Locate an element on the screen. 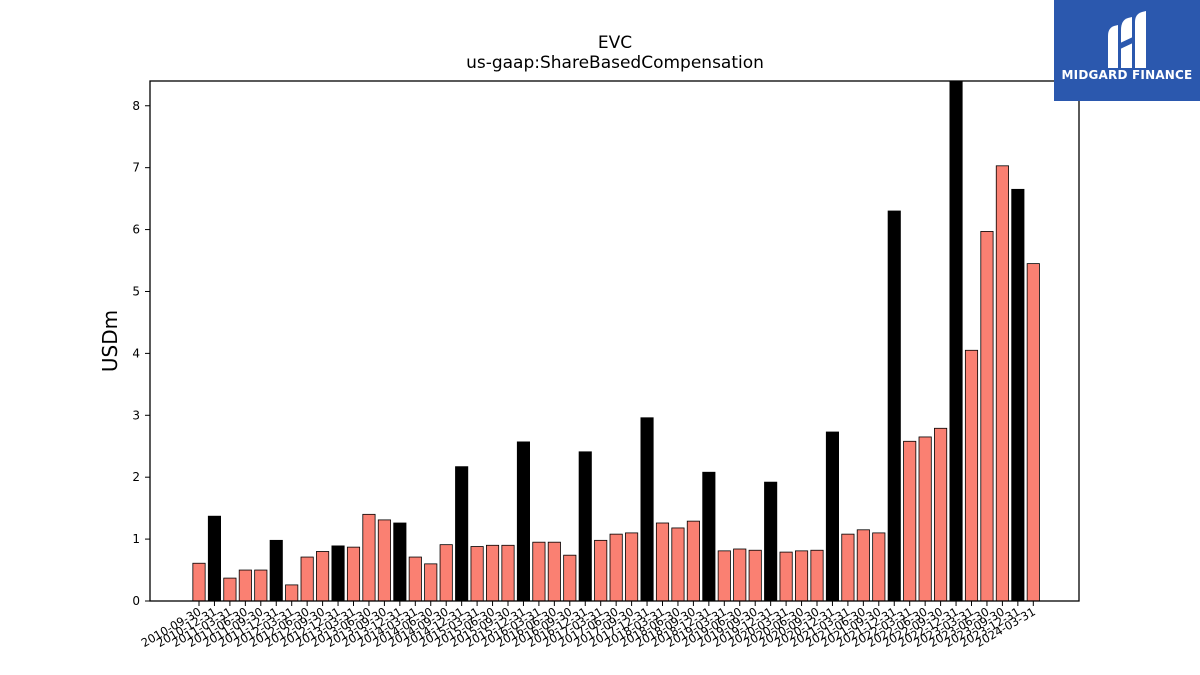  midgard-logo-icon is located at coordinates (1127, 39).